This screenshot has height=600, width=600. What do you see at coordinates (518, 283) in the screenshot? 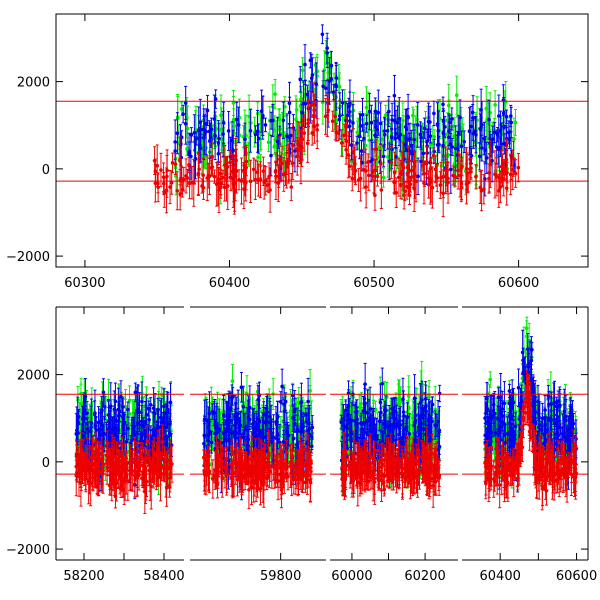
I see `x-tick-label: 60600` at bounding box center [518, 283].